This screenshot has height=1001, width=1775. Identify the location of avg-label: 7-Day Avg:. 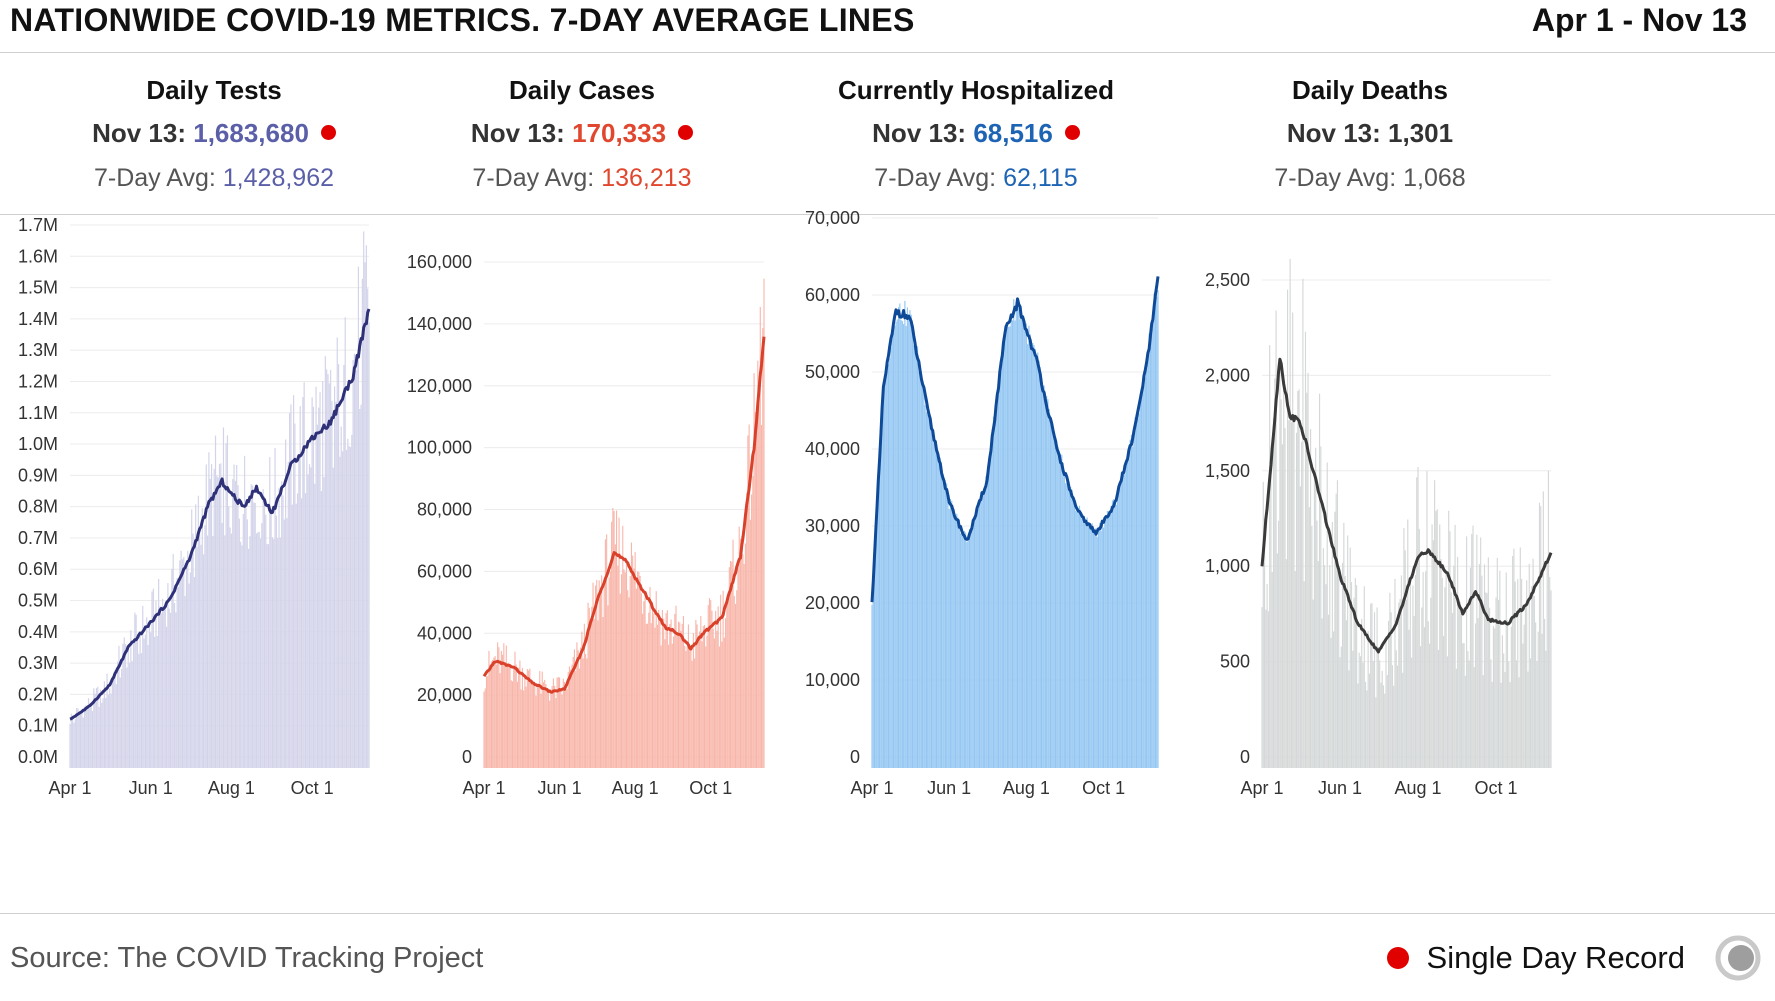
(935, 178).